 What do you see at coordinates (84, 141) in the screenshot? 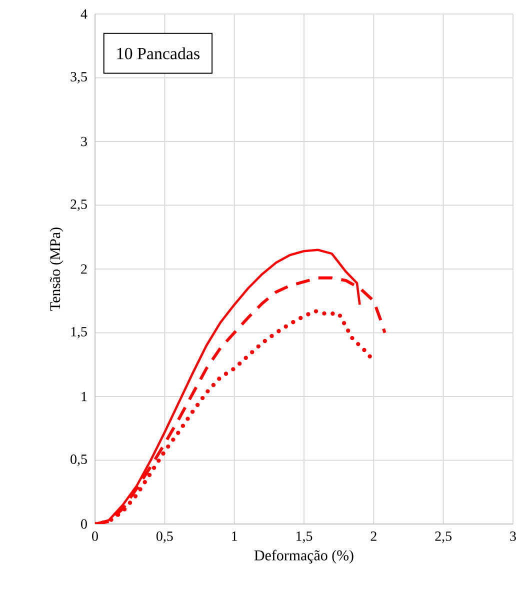
I see `y-tick-label: 3` at bounding box center [84, 141].